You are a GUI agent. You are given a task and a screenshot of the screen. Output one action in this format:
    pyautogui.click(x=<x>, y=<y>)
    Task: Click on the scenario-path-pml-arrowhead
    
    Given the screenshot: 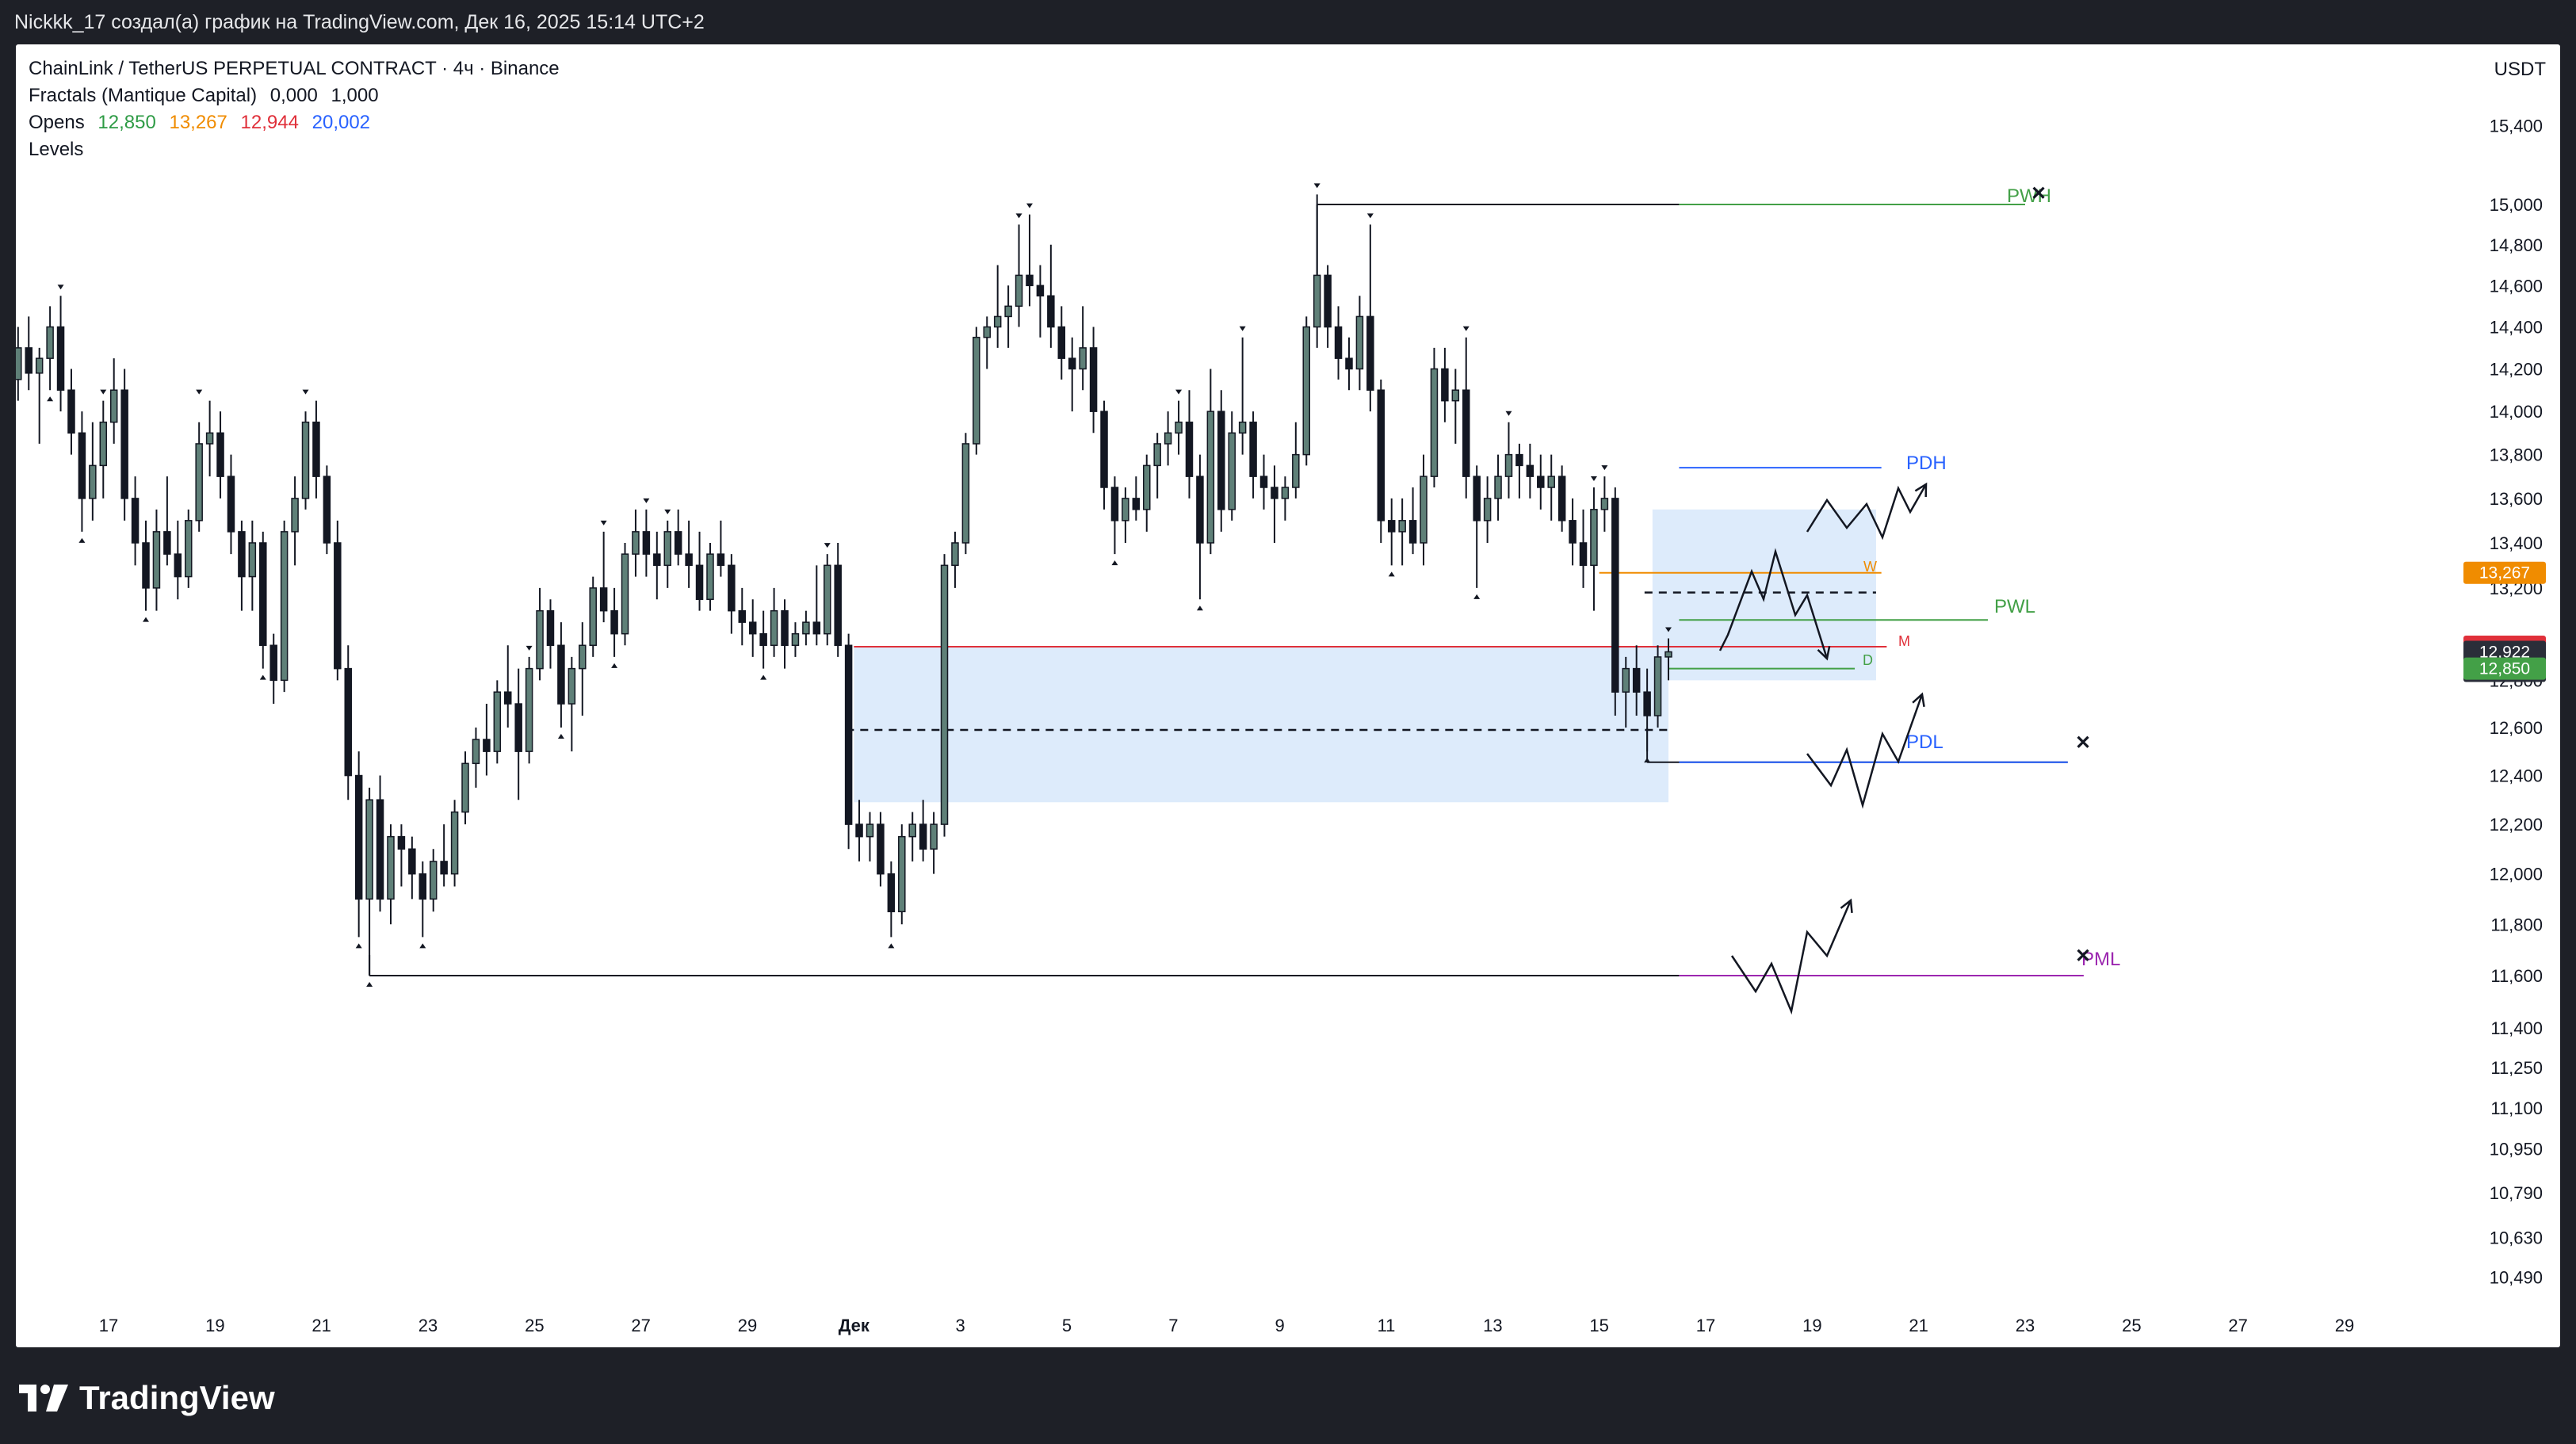 What is the action you would take?
    pyautogui.click(x=1846, y=906)
    